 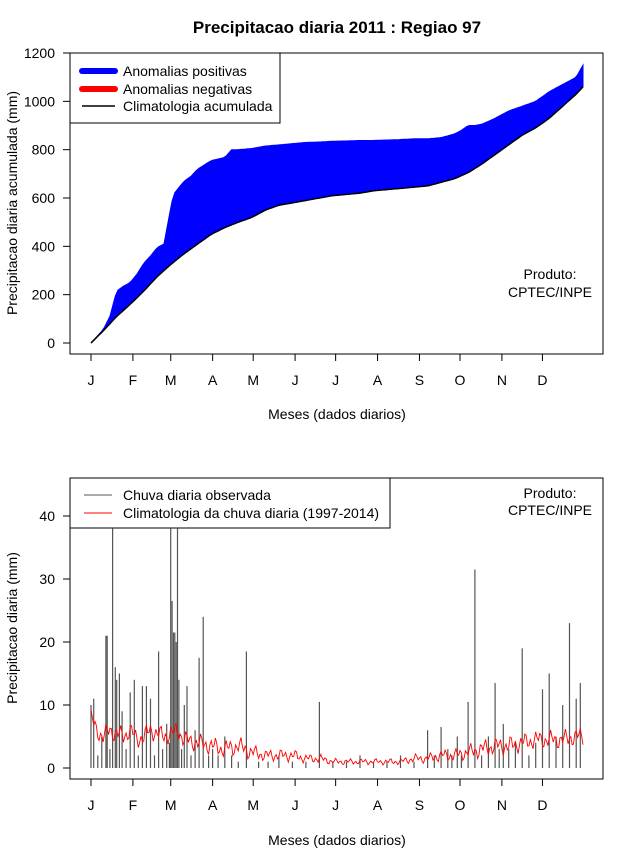 I want to click on product-note-line2-bottom: CPTEC/INPE, so click(x=550, y=510).